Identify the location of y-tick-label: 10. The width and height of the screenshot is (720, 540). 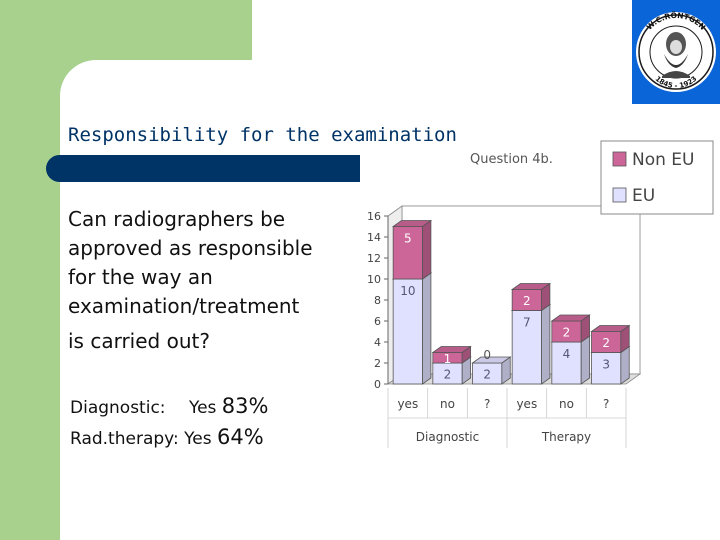
(374, 279).